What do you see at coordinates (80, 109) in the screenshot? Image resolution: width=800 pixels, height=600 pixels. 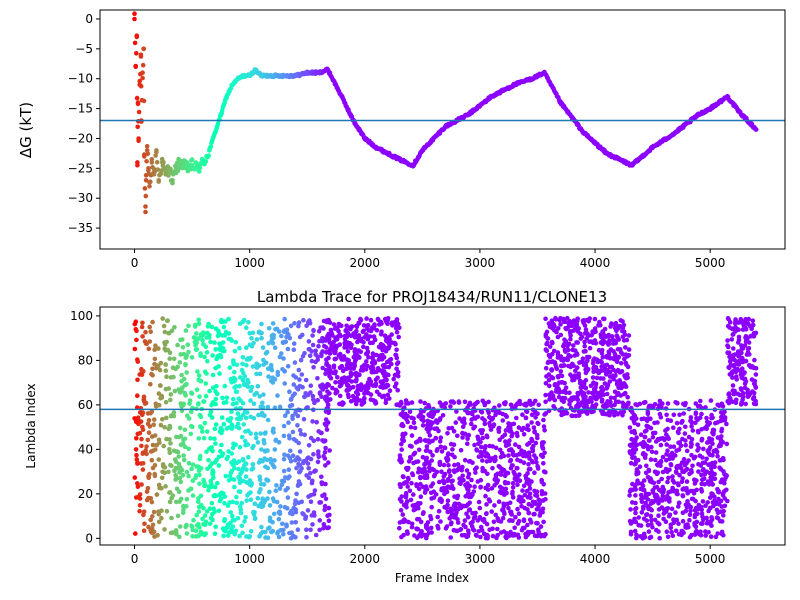 I see `y-tick-label: −15` at bounding box center [80, 109].